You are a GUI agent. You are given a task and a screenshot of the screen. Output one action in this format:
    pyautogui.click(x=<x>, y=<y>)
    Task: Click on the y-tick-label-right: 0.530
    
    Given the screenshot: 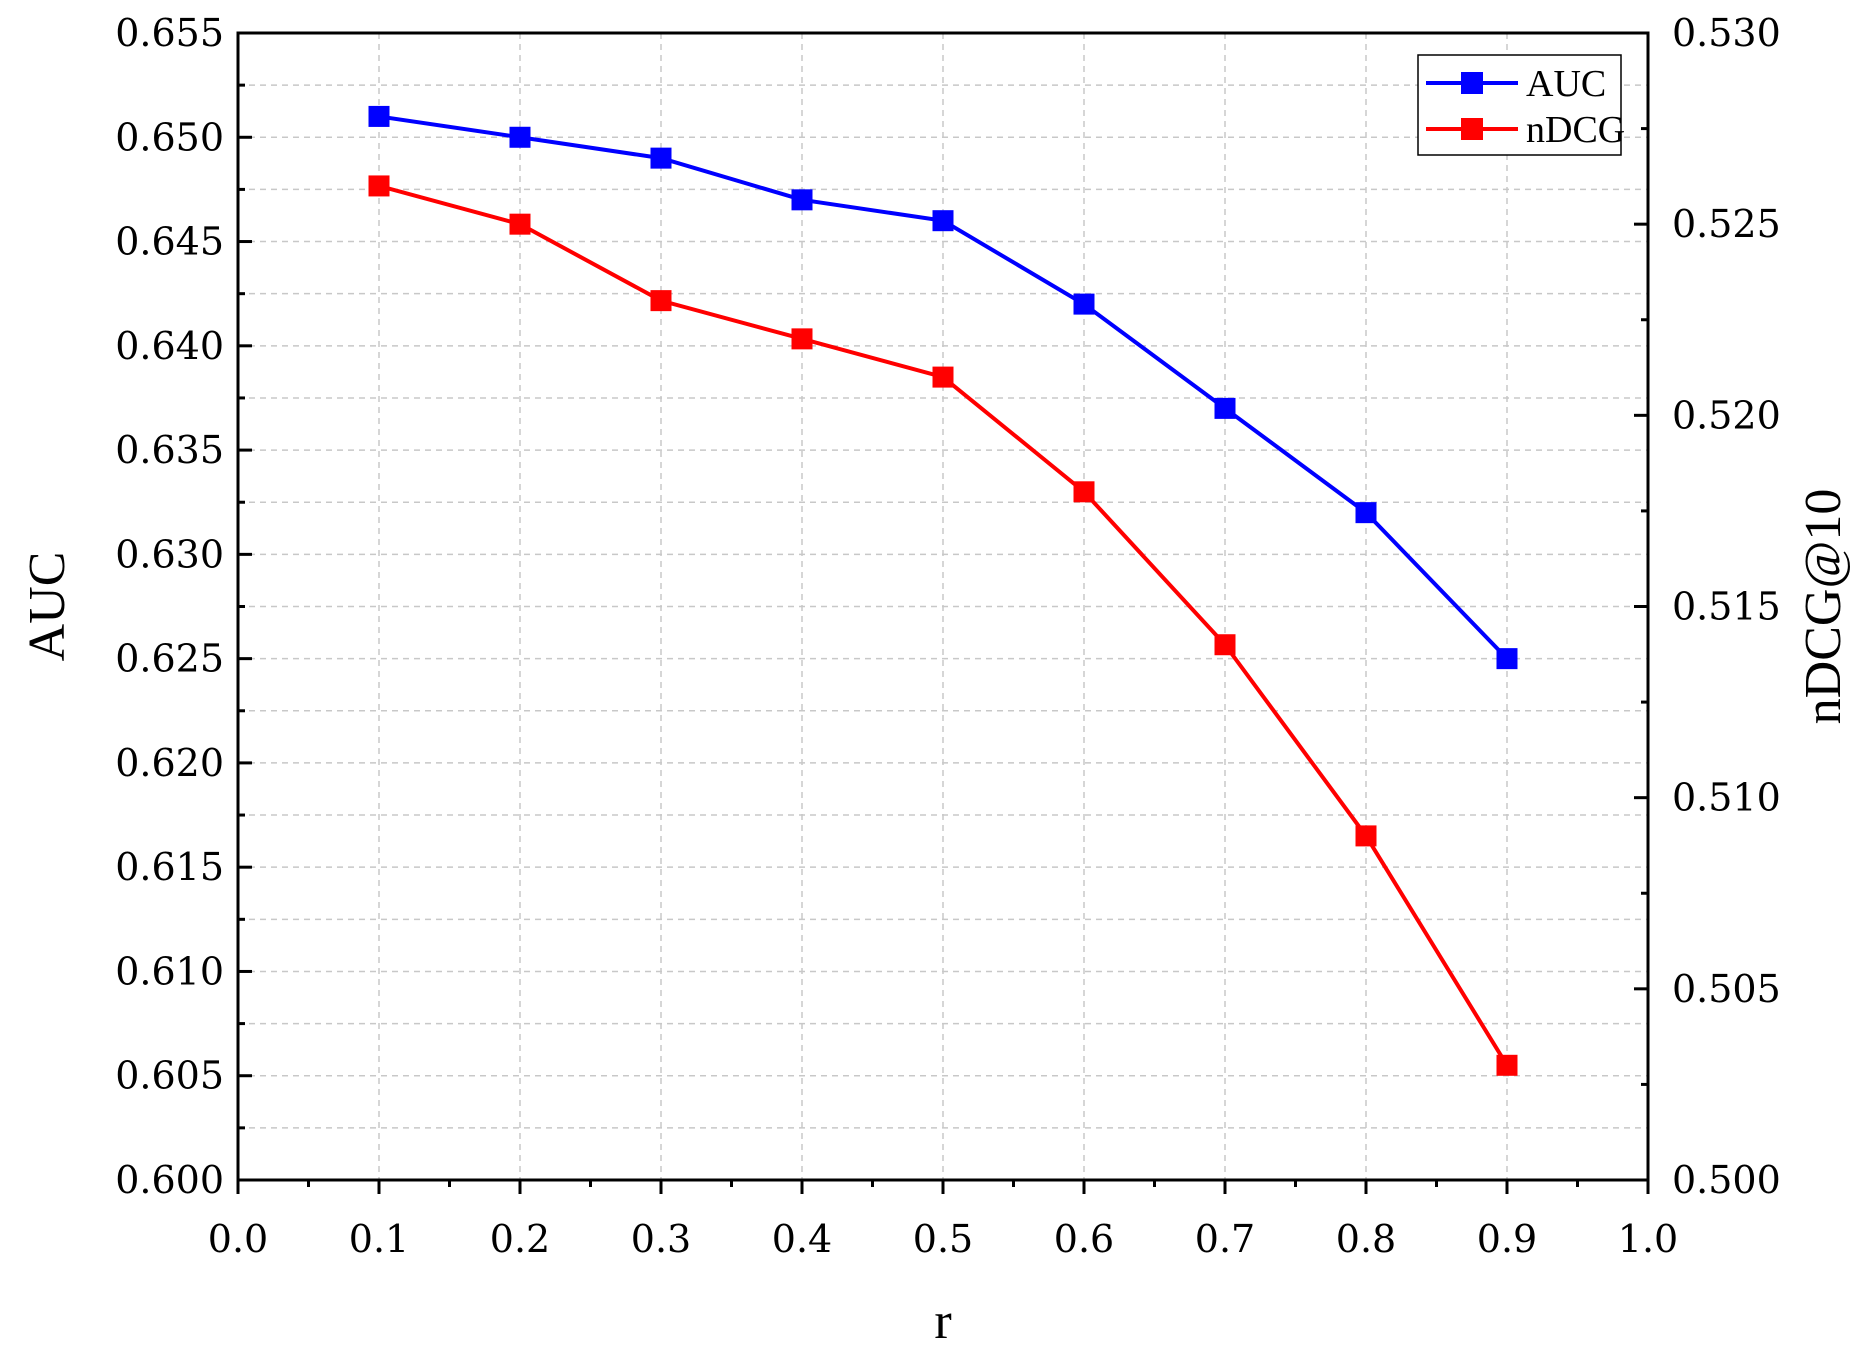 What is the action you would take?
    pyautogui.click(x=1726, y=33)
    